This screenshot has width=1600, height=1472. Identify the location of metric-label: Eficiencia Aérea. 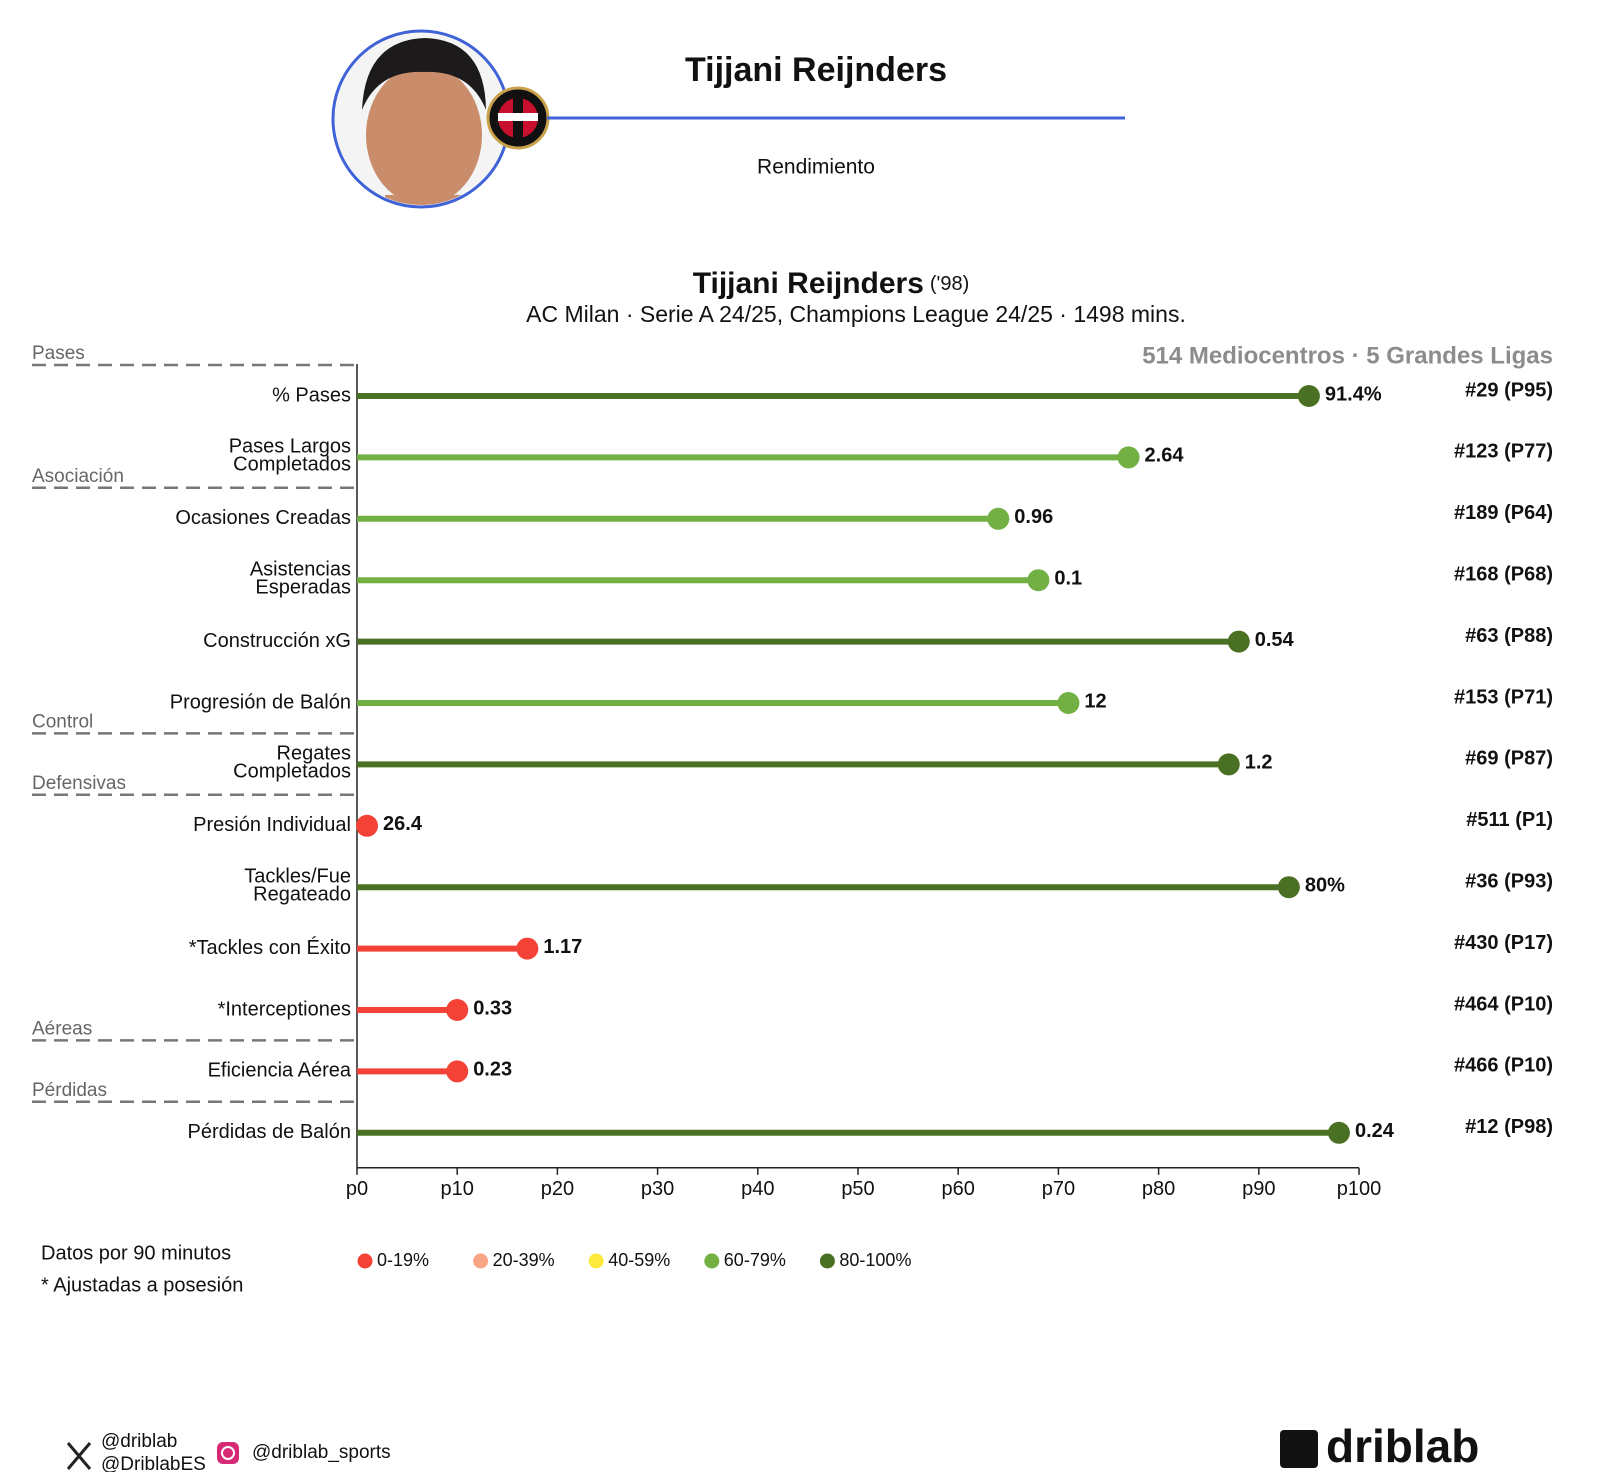
(280, 1071).